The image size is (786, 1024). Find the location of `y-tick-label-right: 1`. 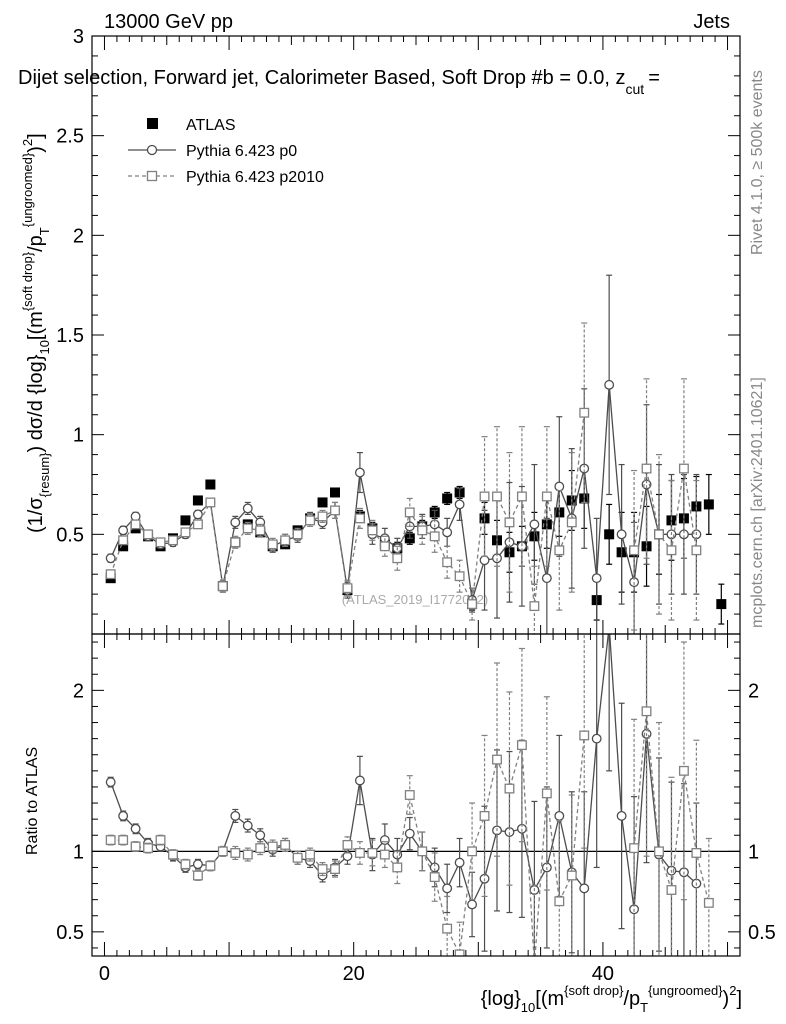

y-tick-label-right: 1 is located at coordinates (753, 852).